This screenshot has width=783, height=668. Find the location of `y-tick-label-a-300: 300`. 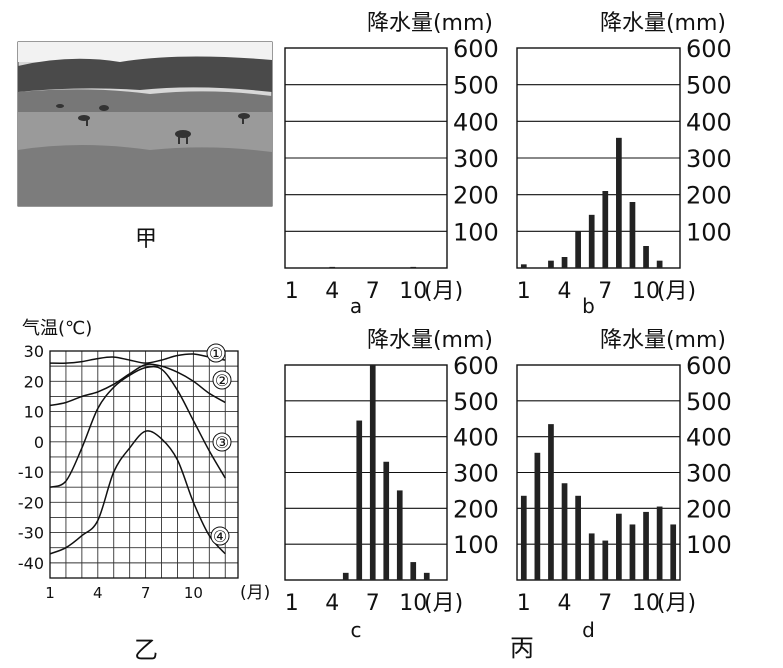

y-tick-label-a-300: 300 is located at coordinates (476, 159).